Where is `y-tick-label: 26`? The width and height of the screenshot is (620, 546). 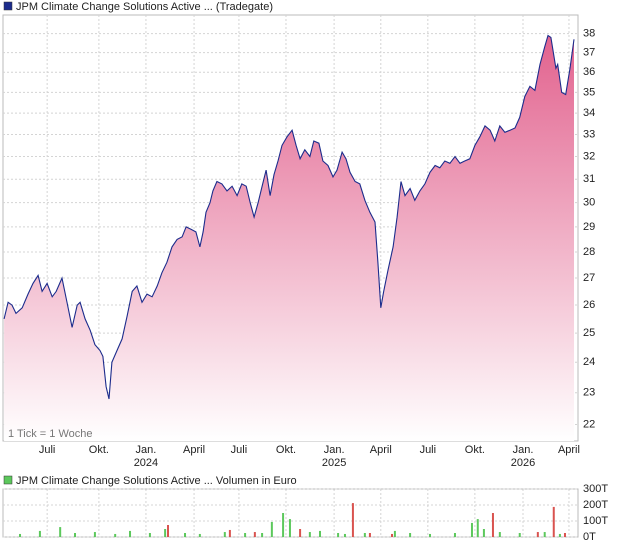 y-tick-label: 26 is located at coordinates (589, 305).